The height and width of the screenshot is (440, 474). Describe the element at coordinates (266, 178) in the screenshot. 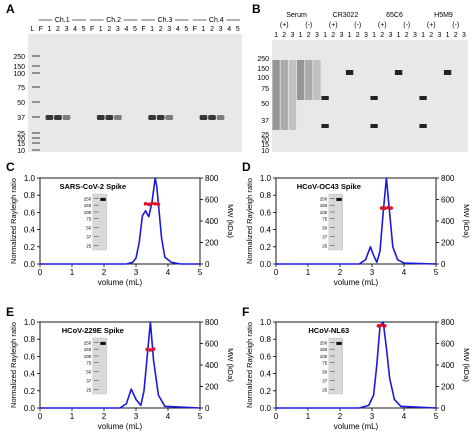

I see `y-tick-label: 1.0` at that location.